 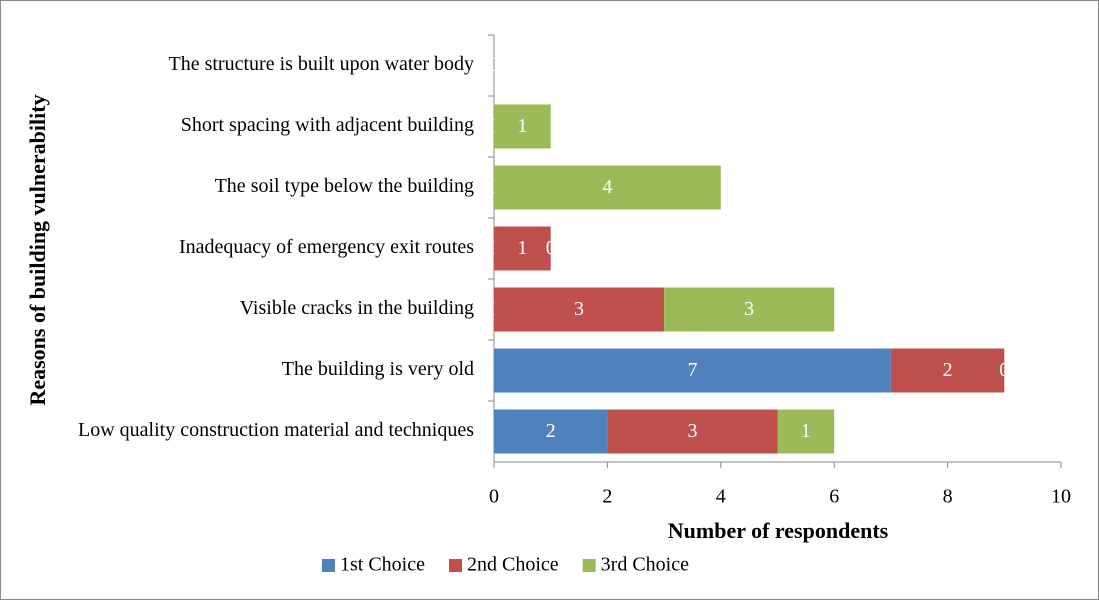 I want to click on bar-label: 7, so click(x=692, y=370).